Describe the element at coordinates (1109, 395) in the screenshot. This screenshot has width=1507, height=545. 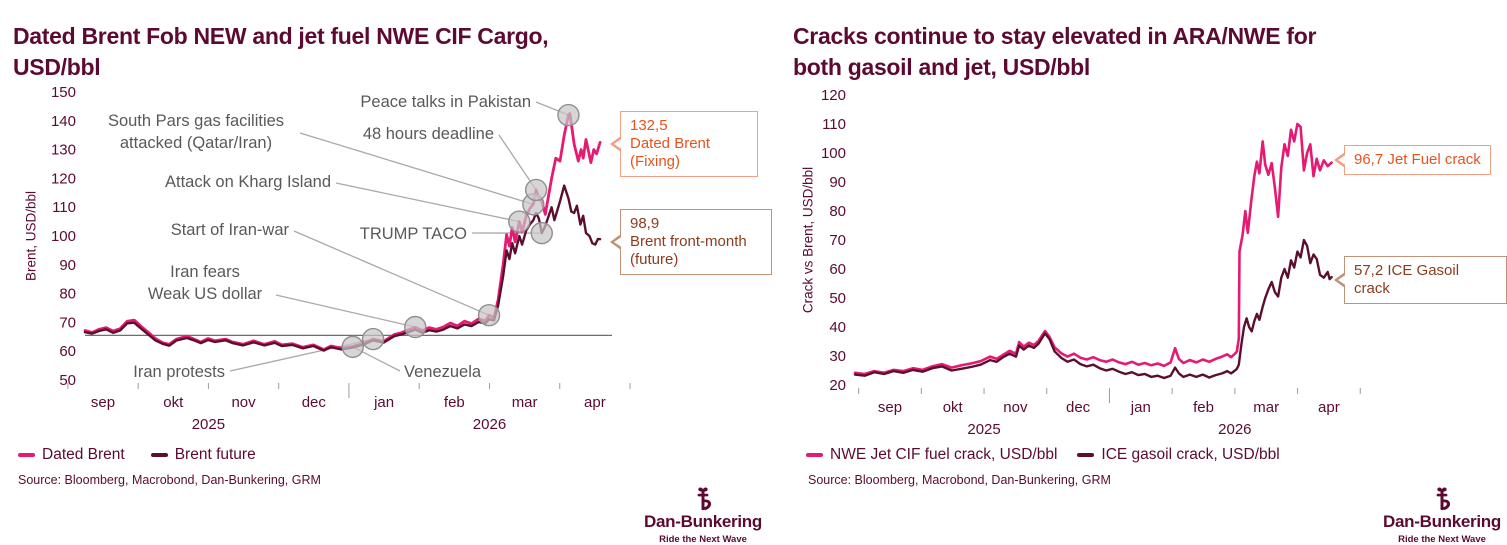
I see `x-axis-ticks` at that location.